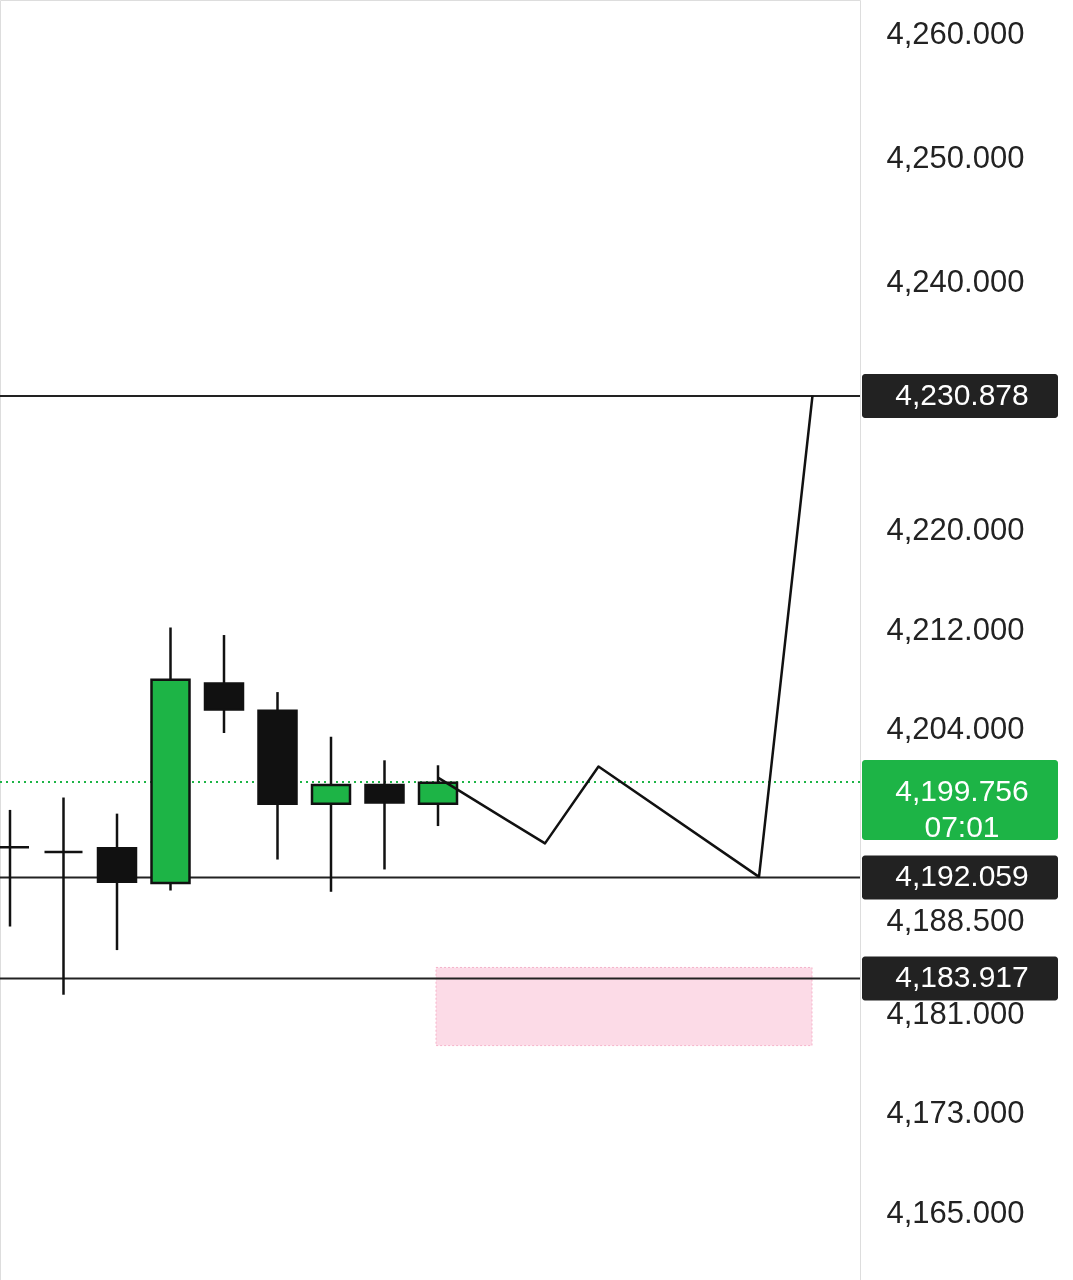 Image resolution: width=1073 pixels, height=1280 pixels. I want to click on y-tick-label: 4,165.000, so click(955, 1212).